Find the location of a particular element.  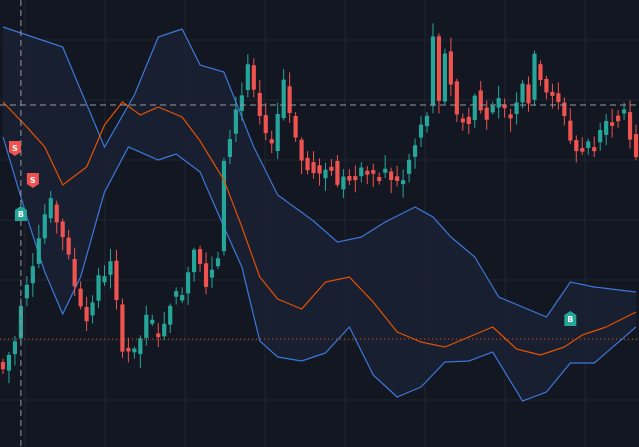

trade-marker-buy-2: B is located at coordinates (20, 213).